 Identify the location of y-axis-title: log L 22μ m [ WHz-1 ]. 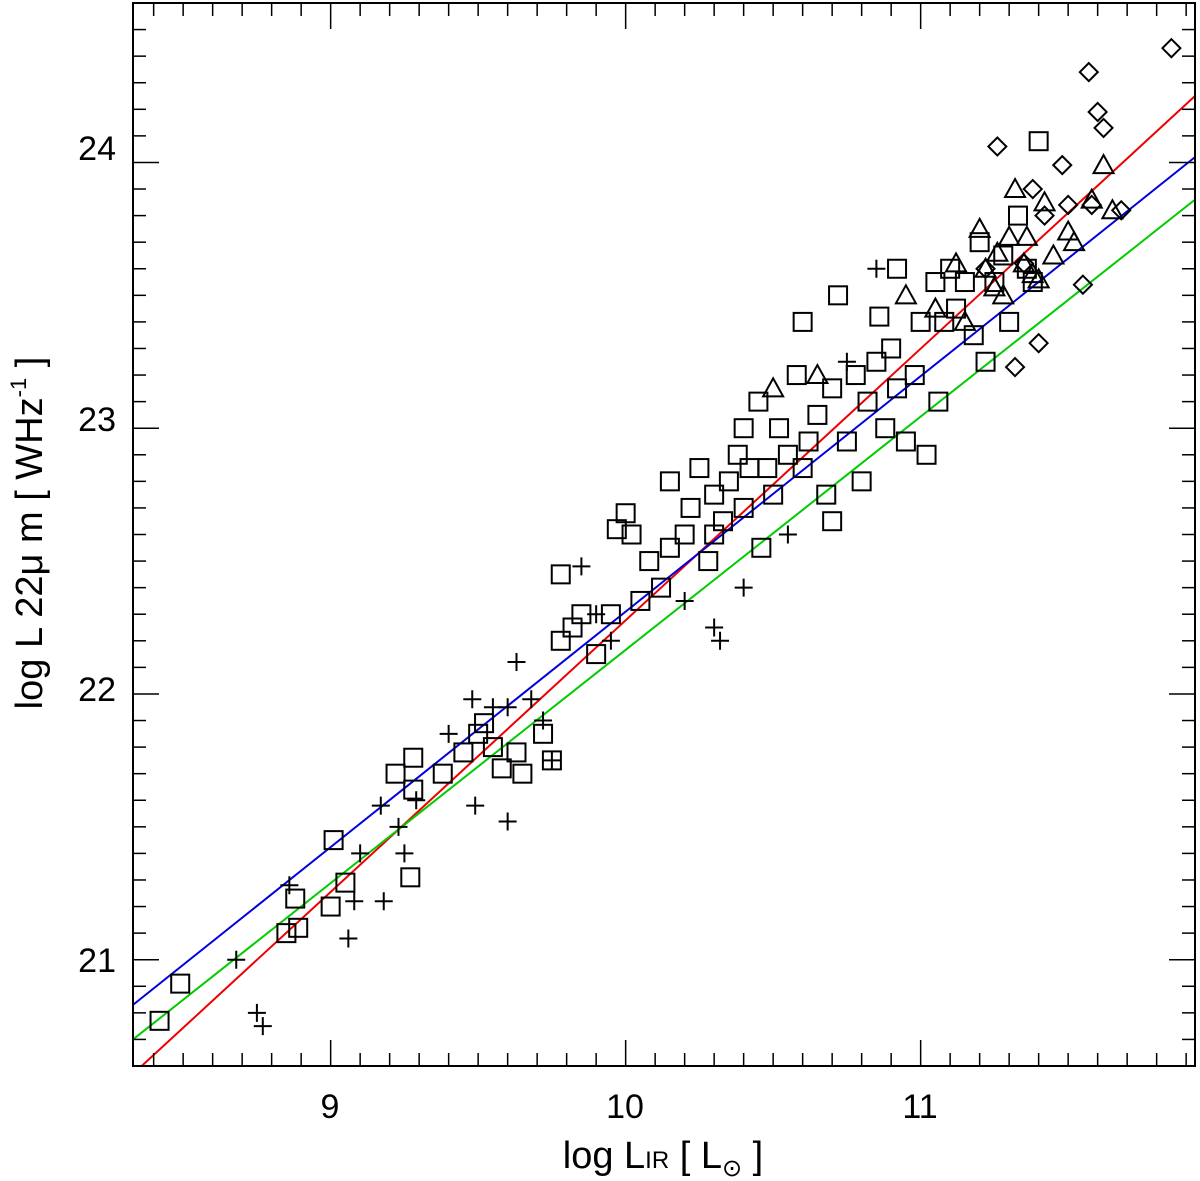
(28, 533).